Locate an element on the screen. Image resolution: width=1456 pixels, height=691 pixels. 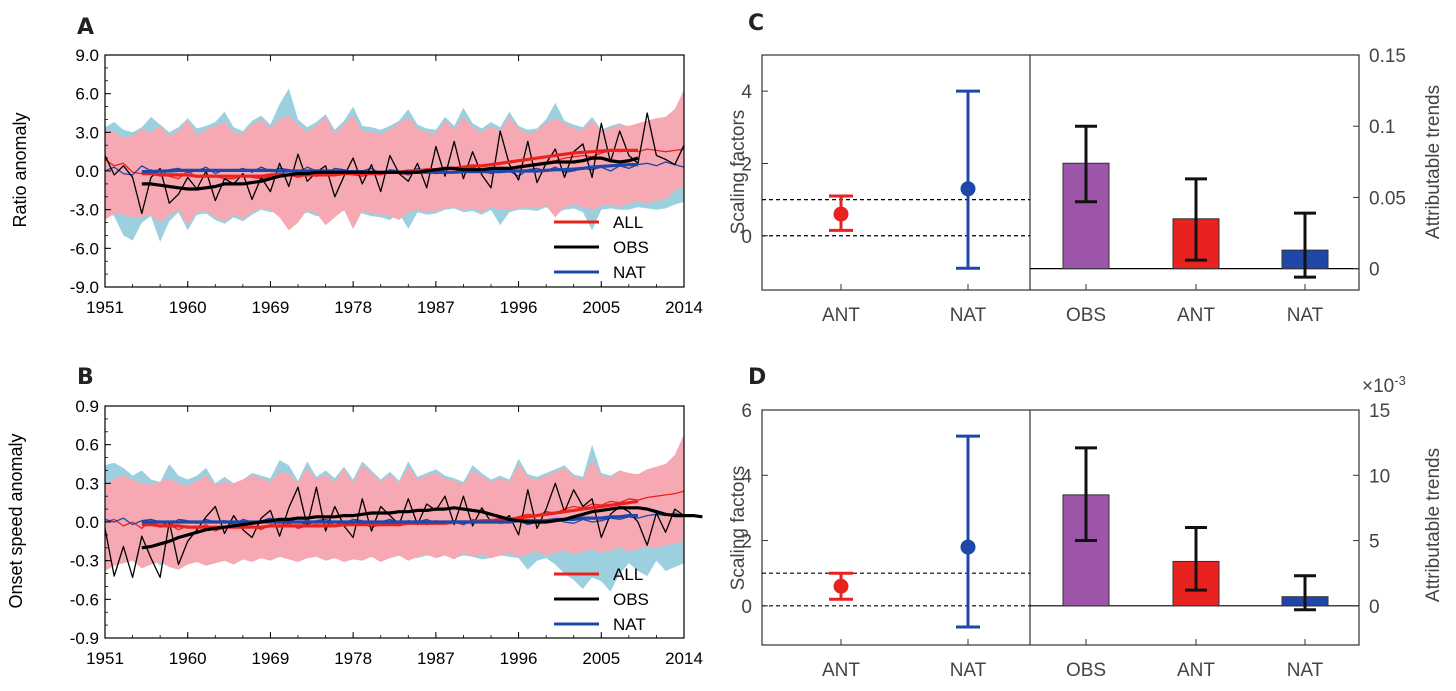
panel-a-ytick-label: -9.0 is located at coordinates (84, 287).